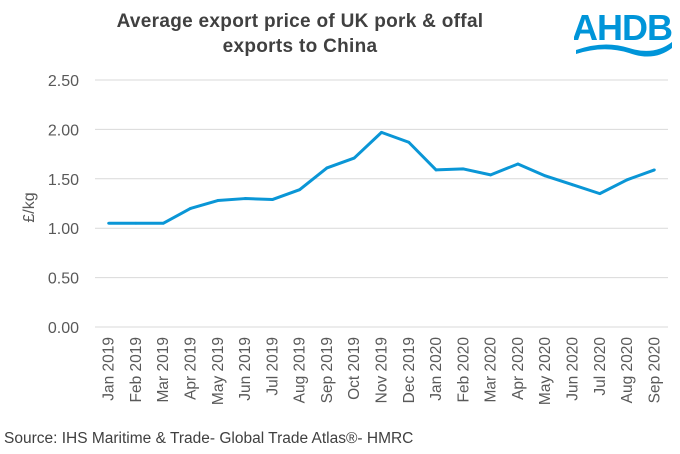 The image size is (680, 454). I want to click on x-tick-label: Jan 2019, so click(109, 369).